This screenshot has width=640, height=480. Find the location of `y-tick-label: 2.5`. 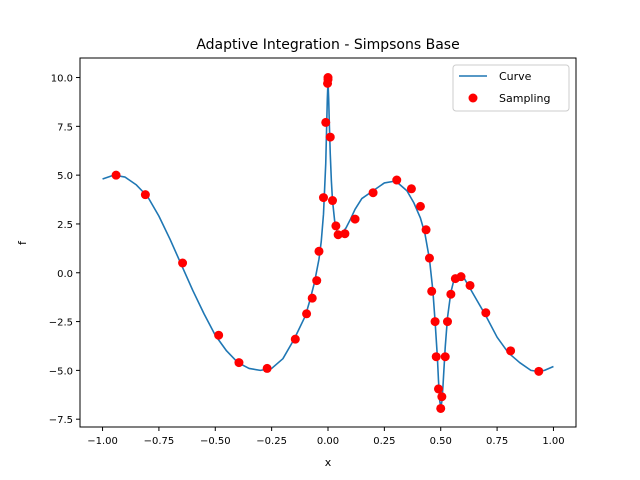

y-tick-label: 2.5 is located at coordinates (65, 225).